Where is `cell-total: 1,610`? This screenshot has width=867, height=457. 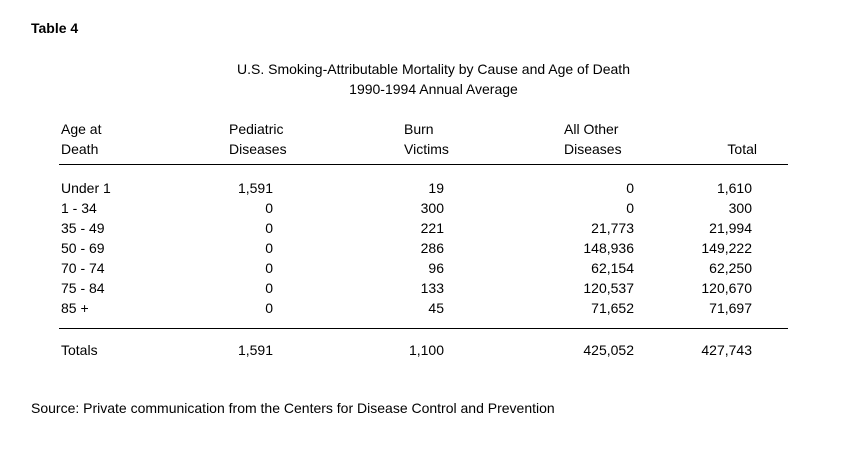
cell-total: 1,610 is located at coordinates (734, 188).